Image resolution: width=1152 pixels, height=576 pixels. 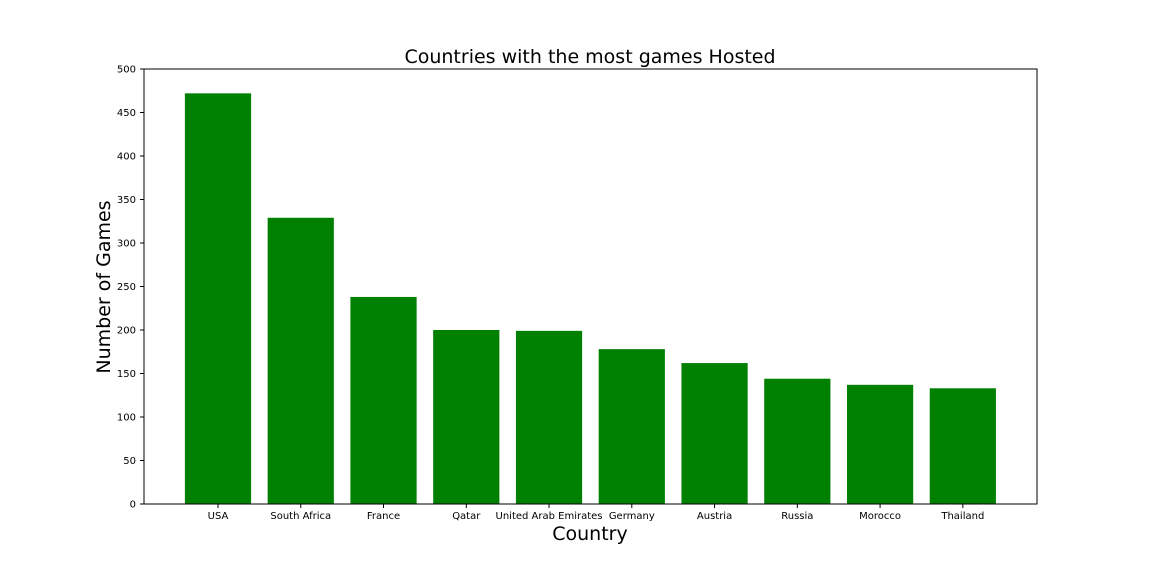 What do you see at coordinates (632, 516) in the screenshot?
I see `x-tick-label: Germany` at bounding box center [632, 516].